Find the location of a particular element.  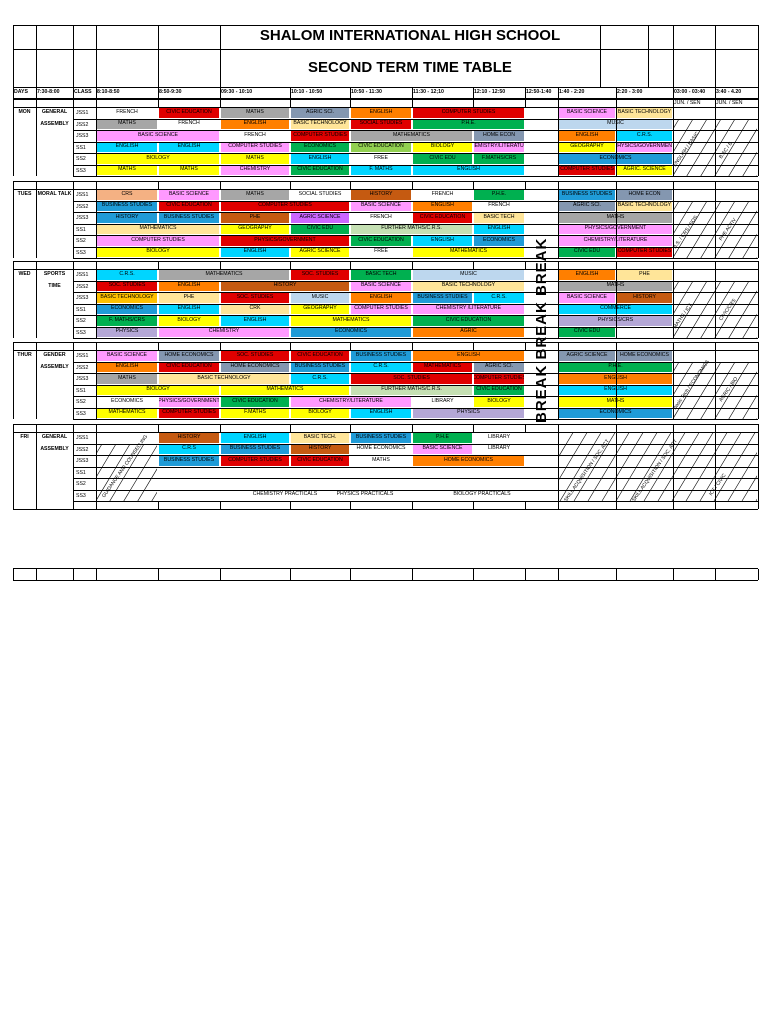

subject-cell is located at coordinates (644, 332).